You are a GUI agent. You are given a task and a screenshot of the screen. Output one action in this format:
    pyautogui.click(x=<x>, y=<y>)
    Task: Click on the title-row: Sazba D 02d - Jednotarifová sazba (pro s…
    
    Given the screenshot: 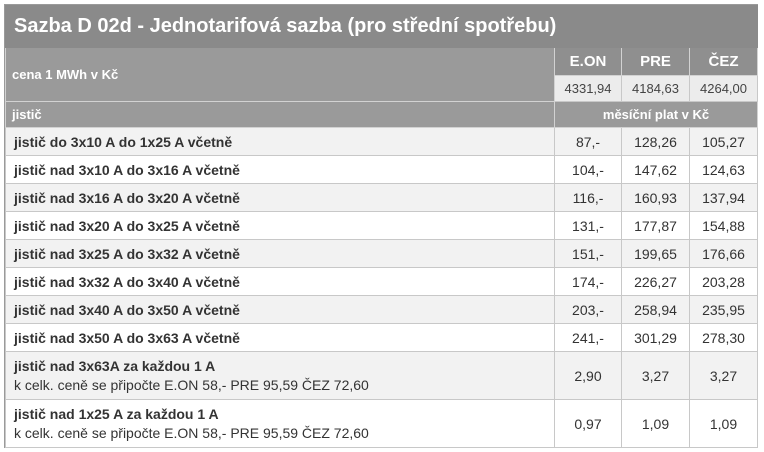 What is the action you would take?
    pyautogui.click(x=381, y=26)
    